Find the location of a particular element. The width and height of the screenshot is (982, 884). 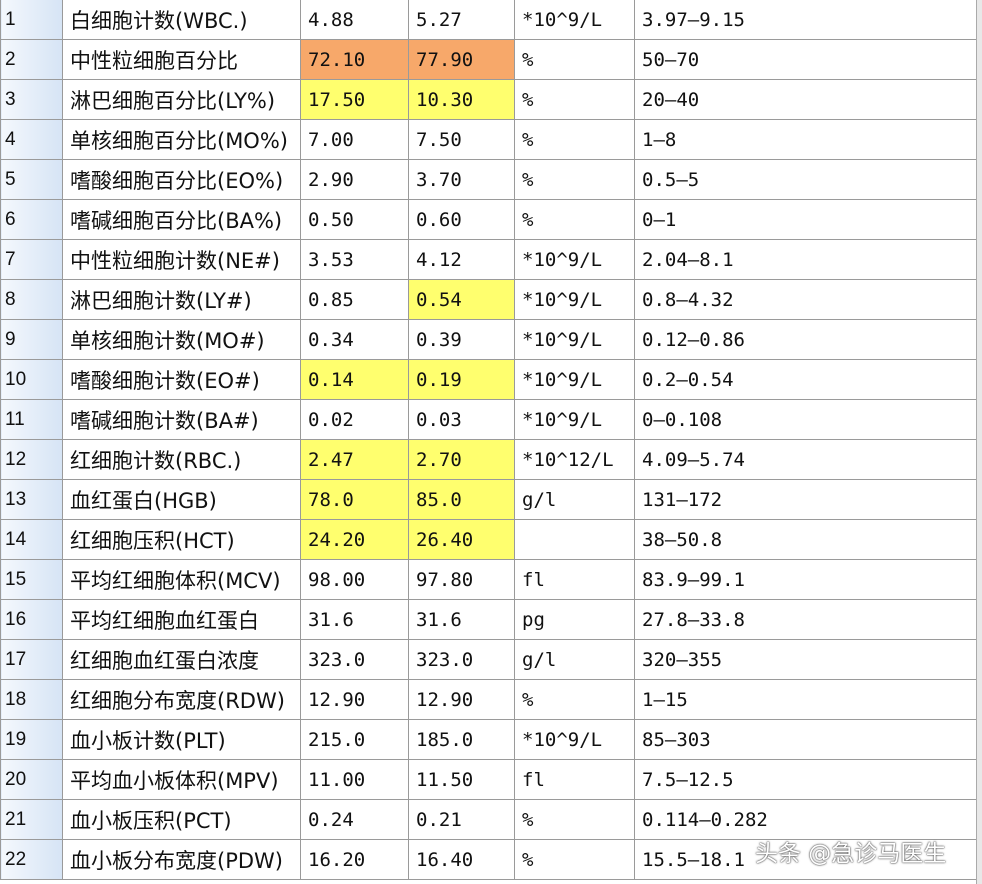

value-2-cell: 97.80 is located at coordinates (461, 579).